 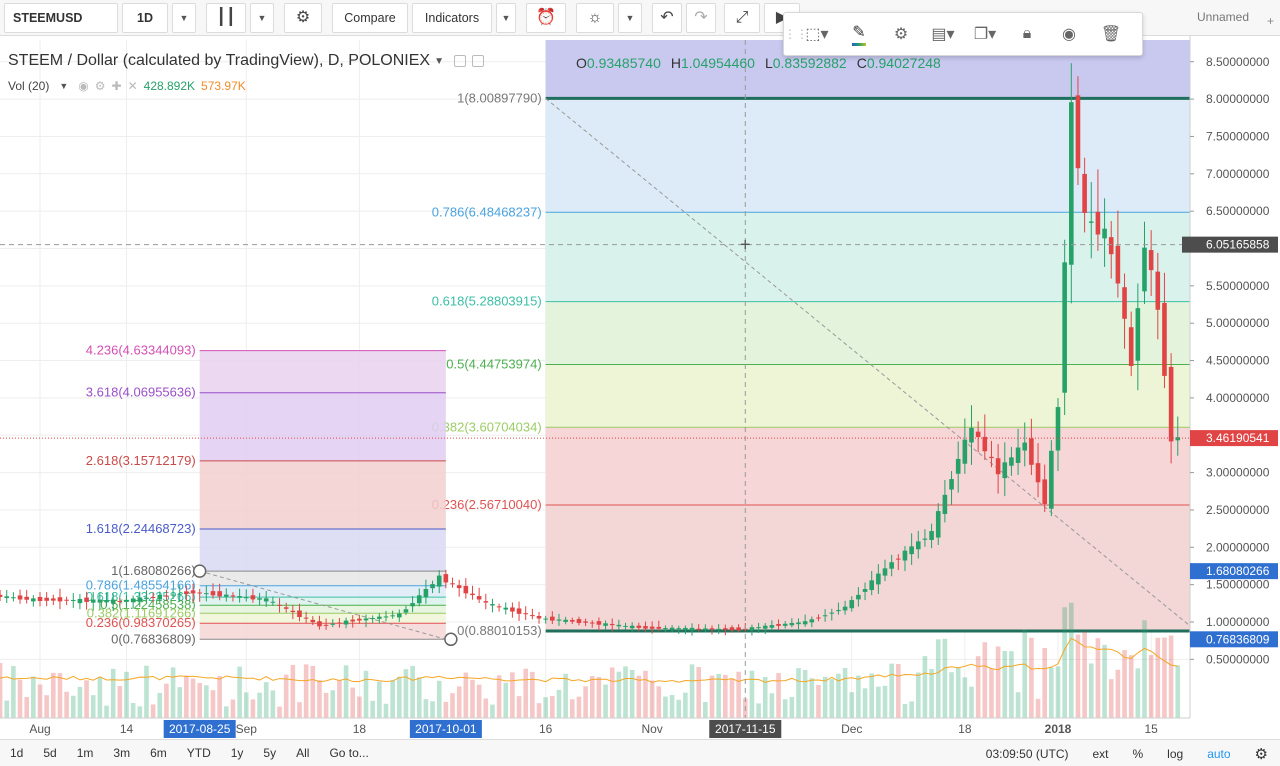 What do you see at coordinates (630, 17) in the screenshot?
I see `theme-dropdown: ▼` at bounding box center [630, 17].